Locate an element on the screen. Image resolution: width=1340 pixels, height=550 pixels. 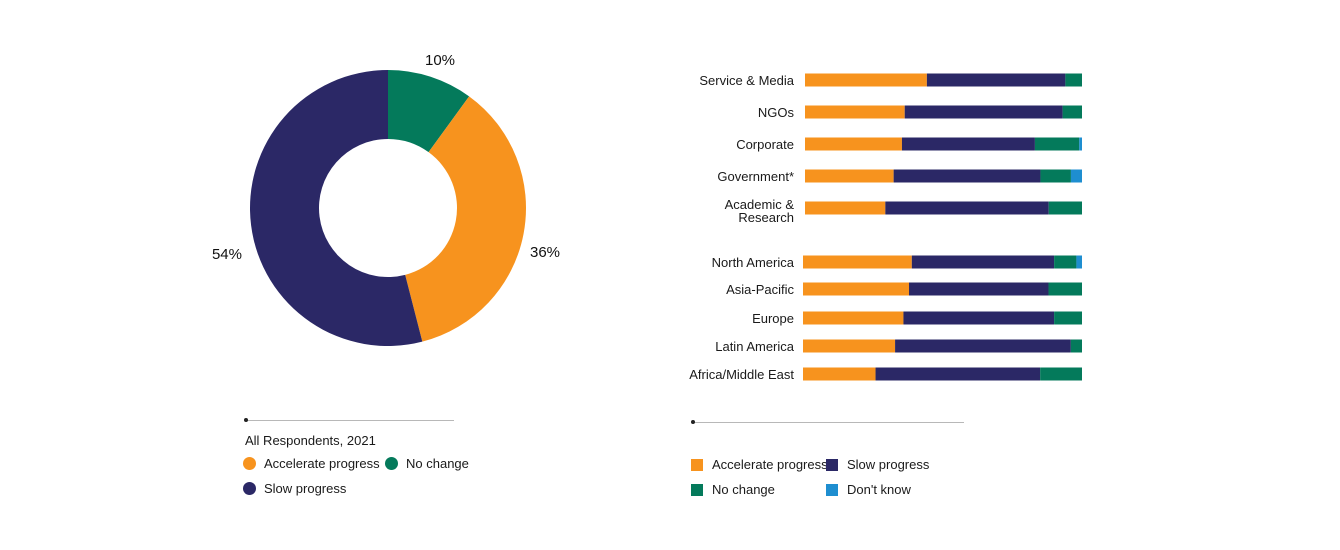
donut-slice-label-no-change: 10% is located at coordinates (440, 60).